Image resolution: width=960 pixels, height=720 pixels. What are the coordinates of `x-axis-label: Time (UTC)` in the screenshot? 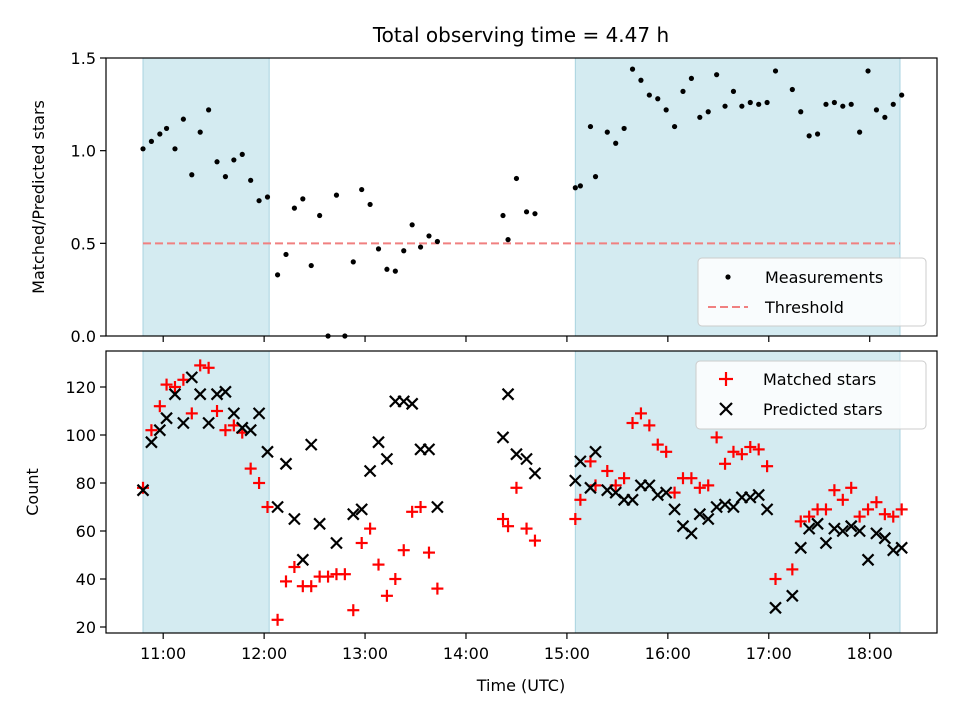 It's located at (520, 685).